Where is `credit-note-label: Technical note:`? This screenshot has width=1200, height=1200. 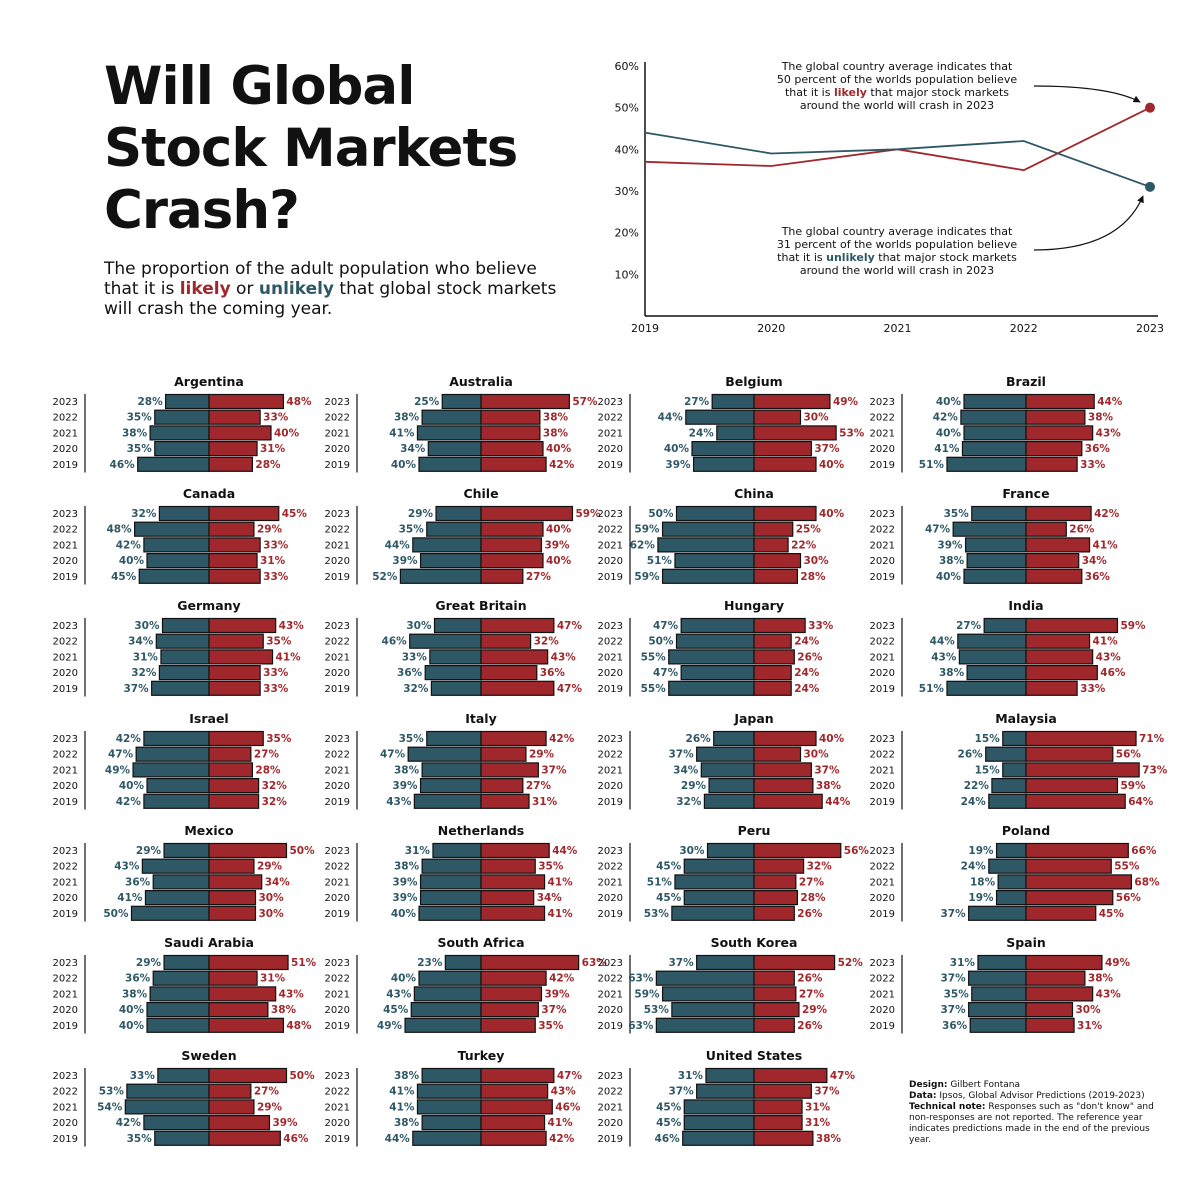
credit-note-label: Technical note: is located at coordinates (947, 1107).